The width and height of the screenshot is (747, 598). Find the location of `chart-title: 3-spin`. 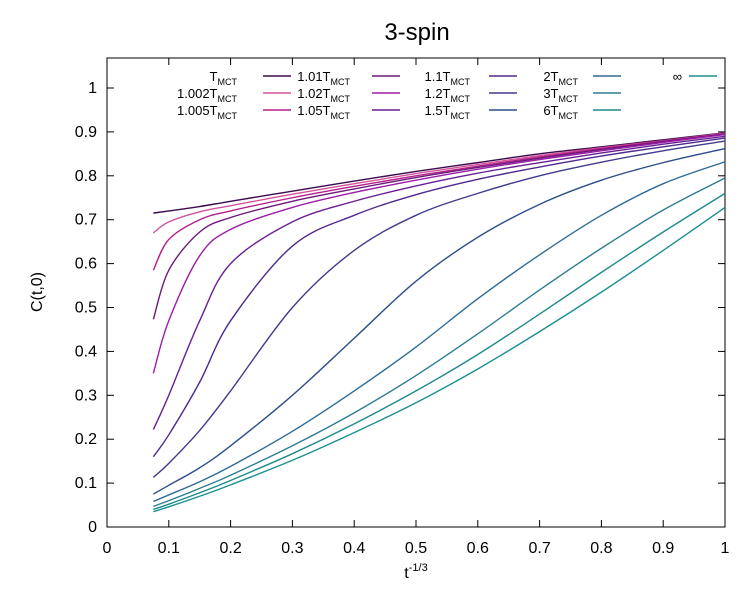

chart-title: 3-spin is located at coordinates (416, 32).